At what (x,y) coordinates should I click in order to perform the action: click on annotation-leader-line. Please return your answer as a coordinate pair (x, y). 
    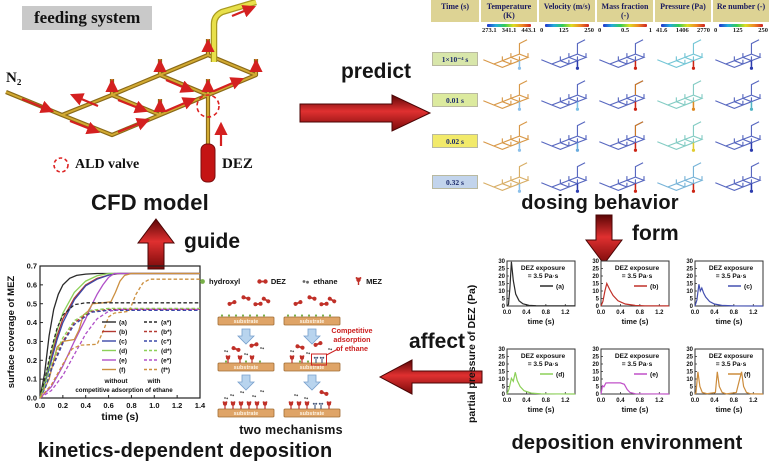
    Looking at the image, I should click on (332, 352).